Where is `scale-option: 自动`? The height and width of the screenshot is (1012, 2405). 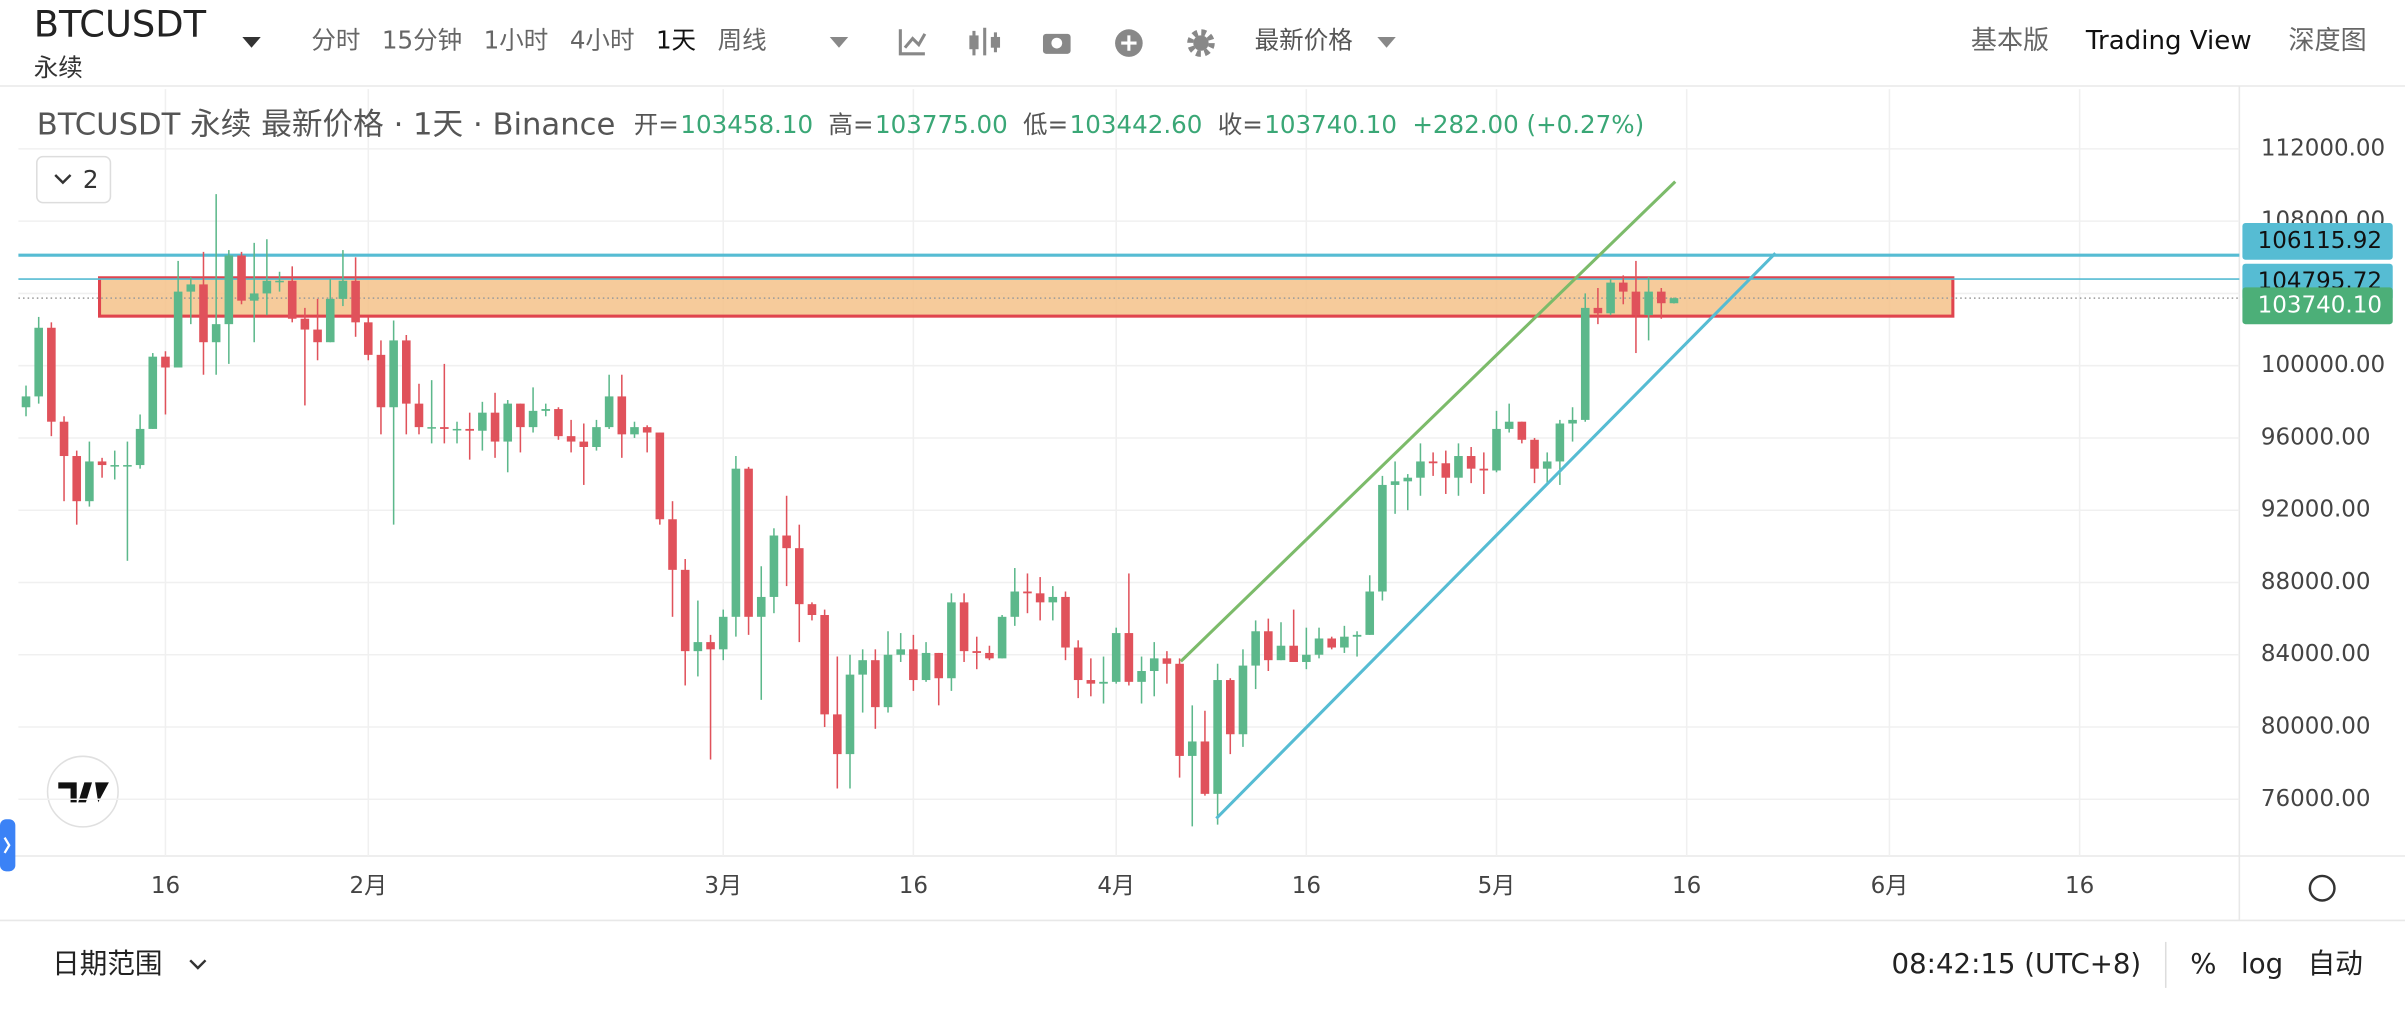 scale-option: 自动 is located at coordinates (2335, 963).